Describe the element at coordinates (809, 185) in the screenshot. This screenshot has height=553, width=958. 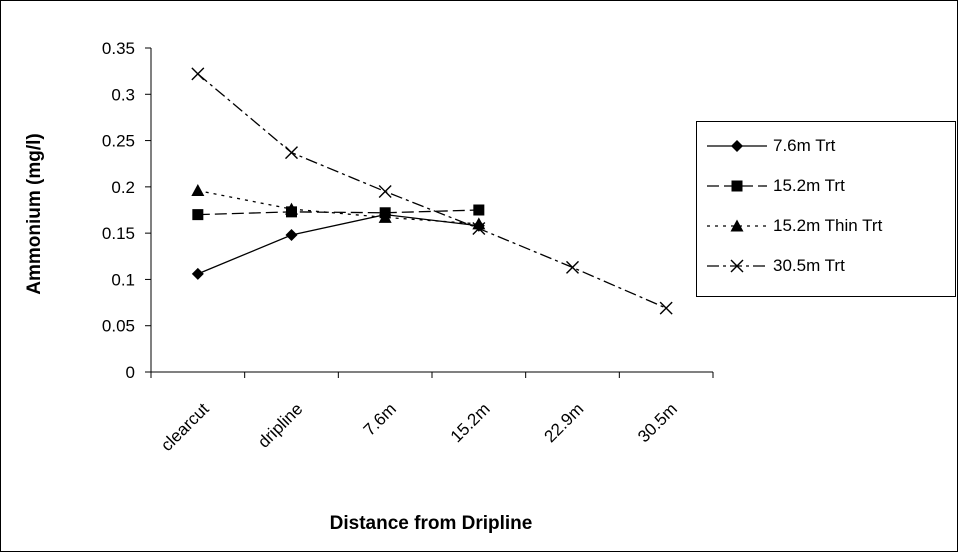
I see `legend-label: 15.2m Trt` at that location.